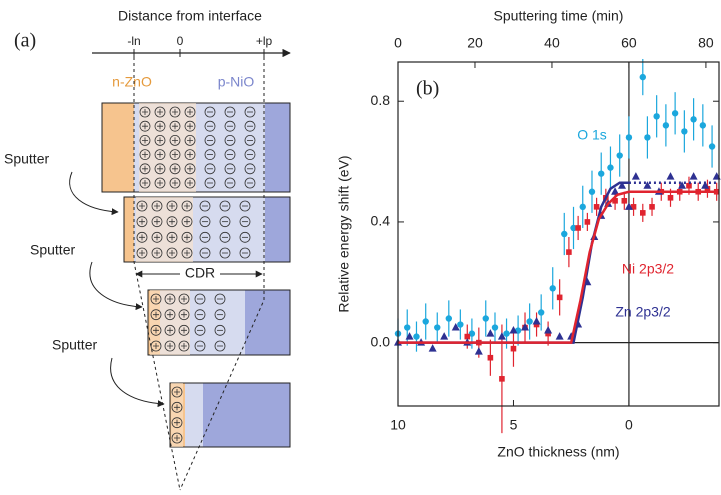  What do you see at coordinates (398, 43) in the screenshot?
I see `x2-tick-label: 0` at bounding box center [398, 43].